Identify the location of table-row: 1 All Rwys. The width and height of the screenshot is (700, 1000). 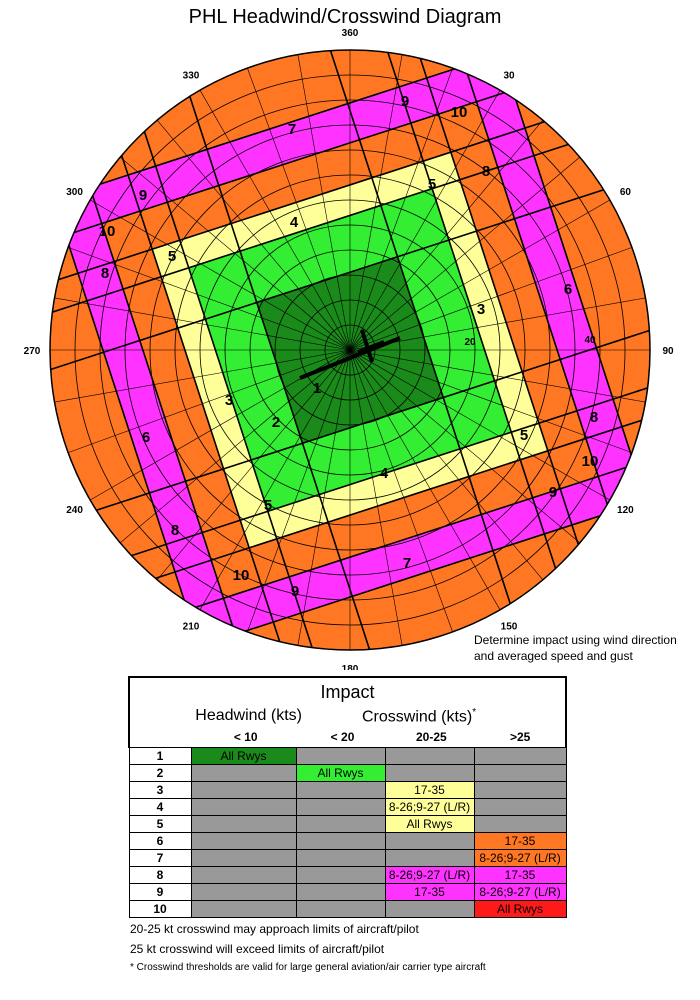
(347, 756).